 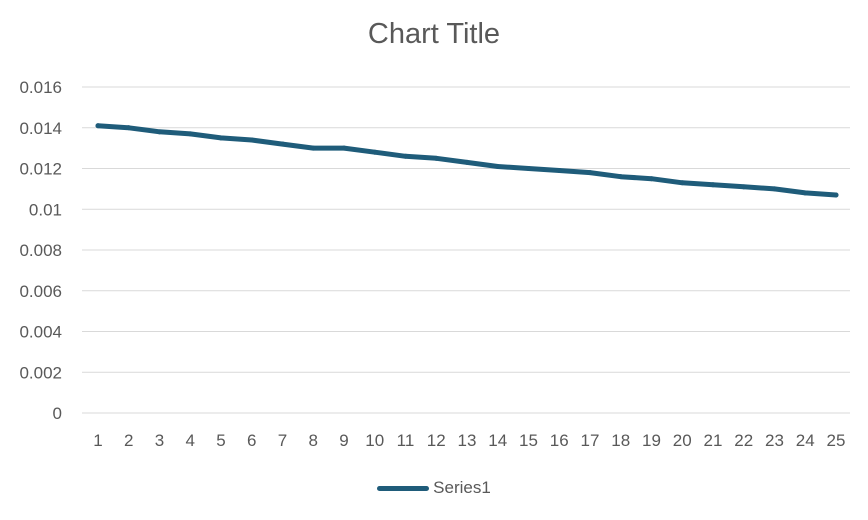 I want to click on x-tick-label: 15, so click(x=528, y=440).